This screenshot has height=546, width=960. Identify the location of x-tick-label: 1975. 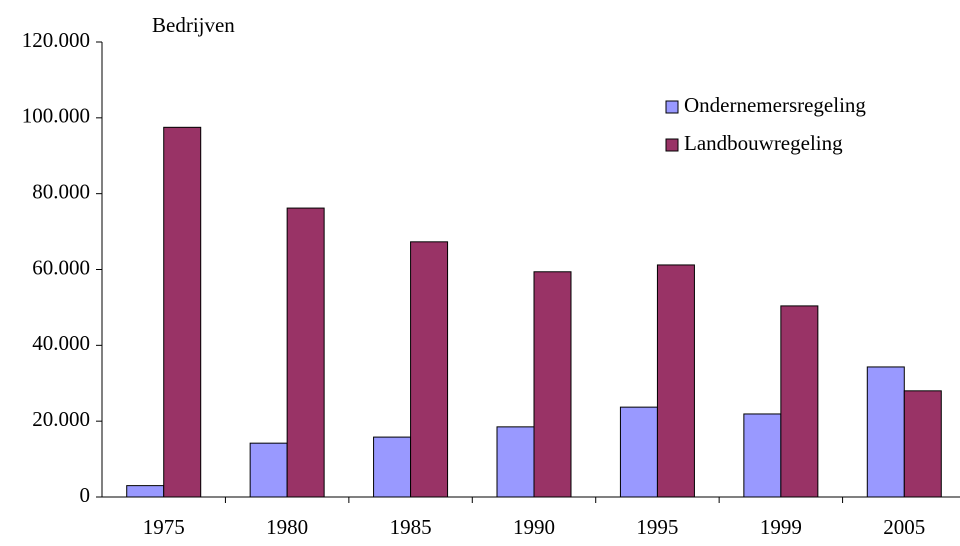
(164, 527).